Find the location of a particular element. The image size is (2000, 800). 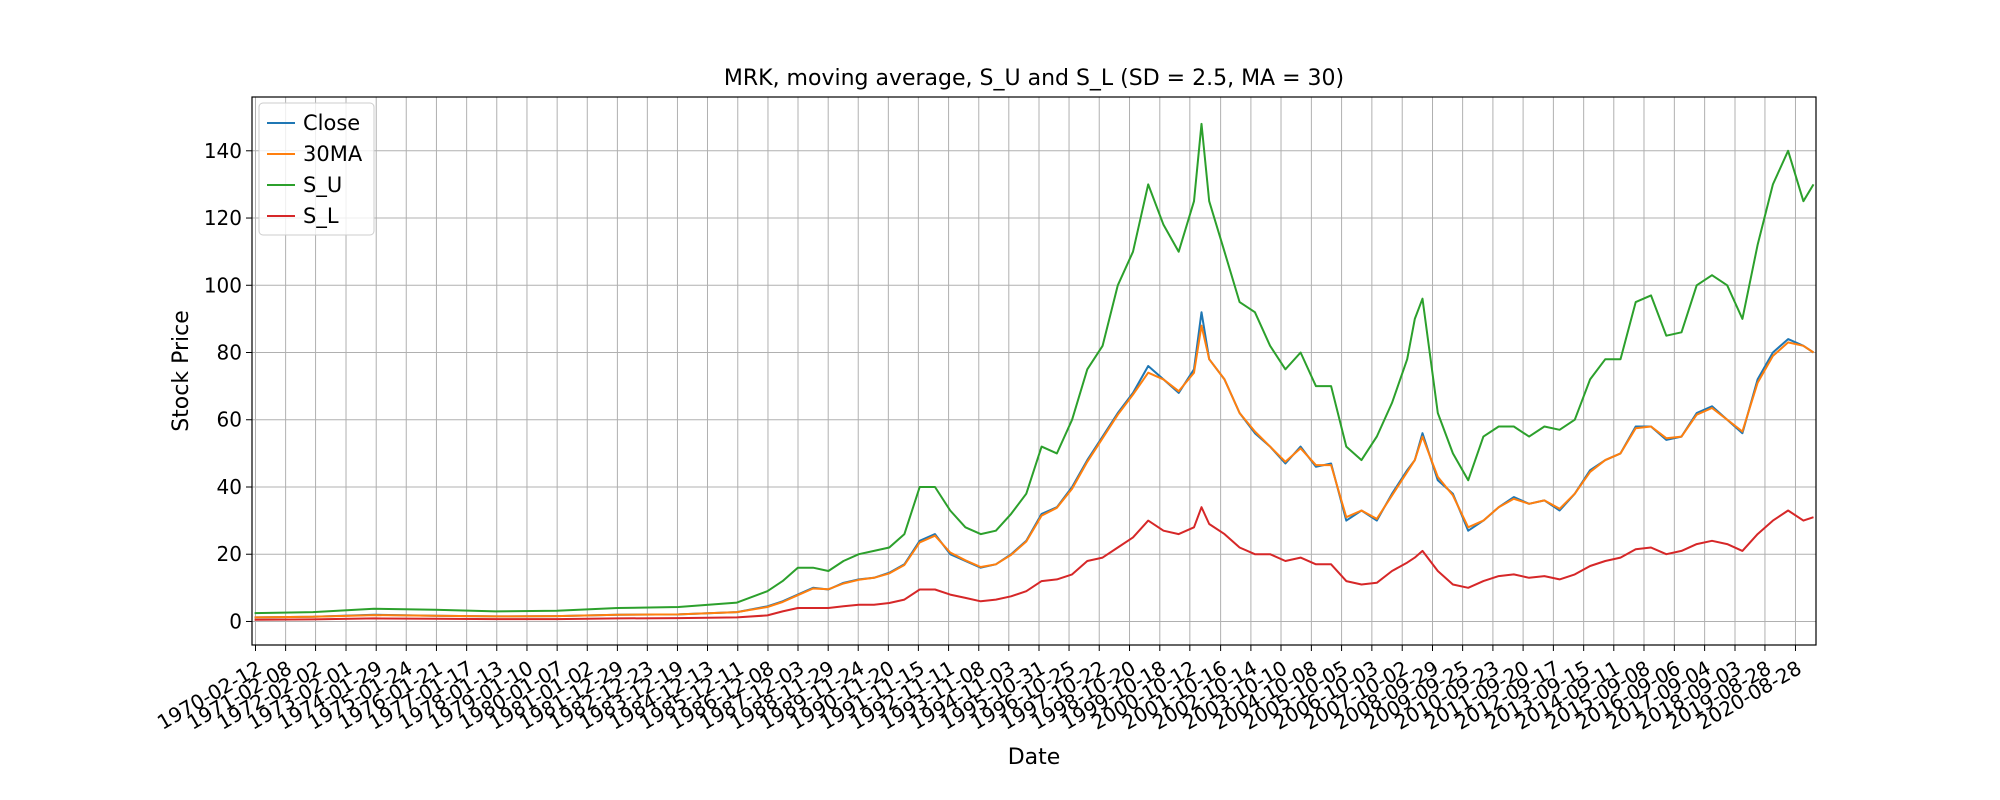

y-tick-label: 100 is located at coordinates (223, 285).